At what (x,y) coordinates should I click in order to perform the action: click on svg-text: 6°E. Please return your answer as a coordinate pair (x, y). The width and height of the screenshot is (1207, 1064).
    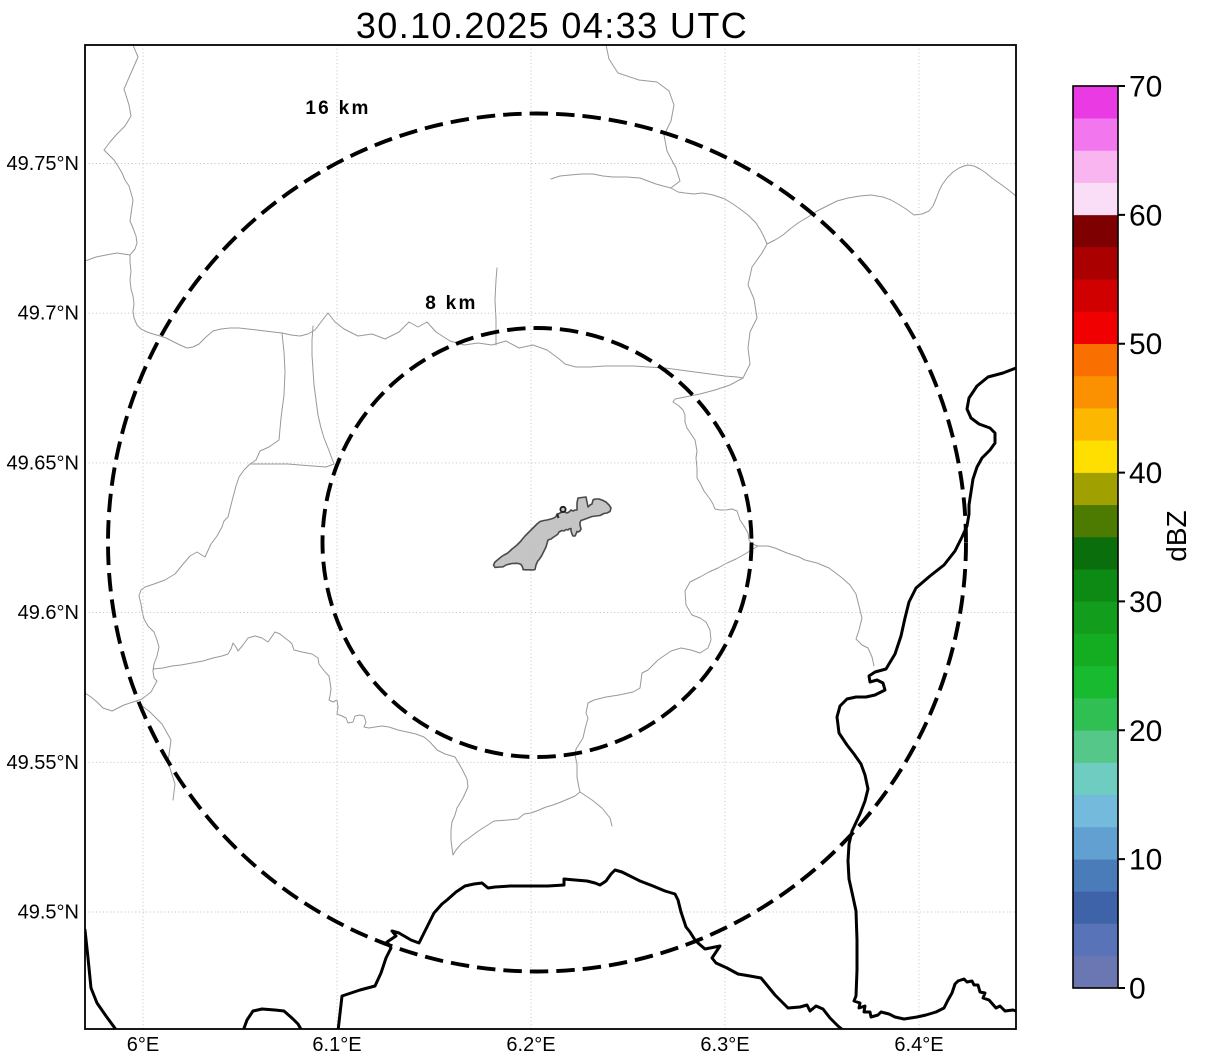
    Looking at the image, I should click on (143, 1045).